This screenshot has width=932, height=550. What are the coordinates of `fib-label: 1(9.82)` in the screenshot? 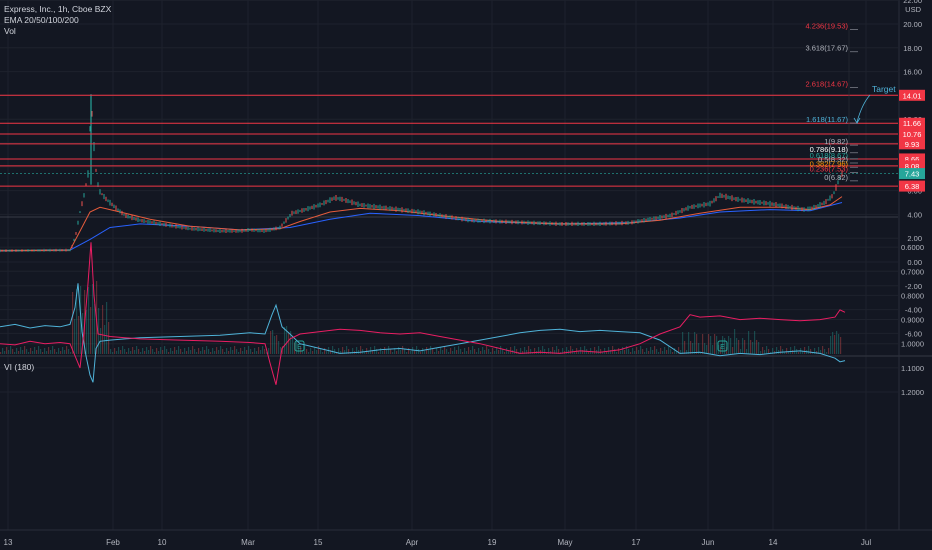 It's located at (836, 141).